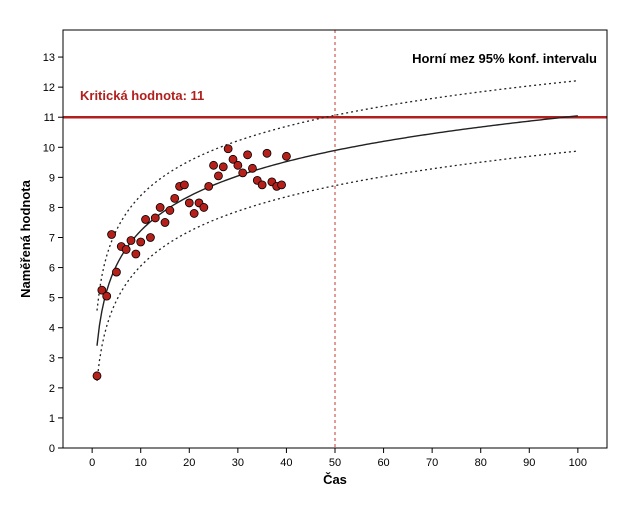  I want to click on y-axis-title: Naměřená hodnota, so click(25, 238).